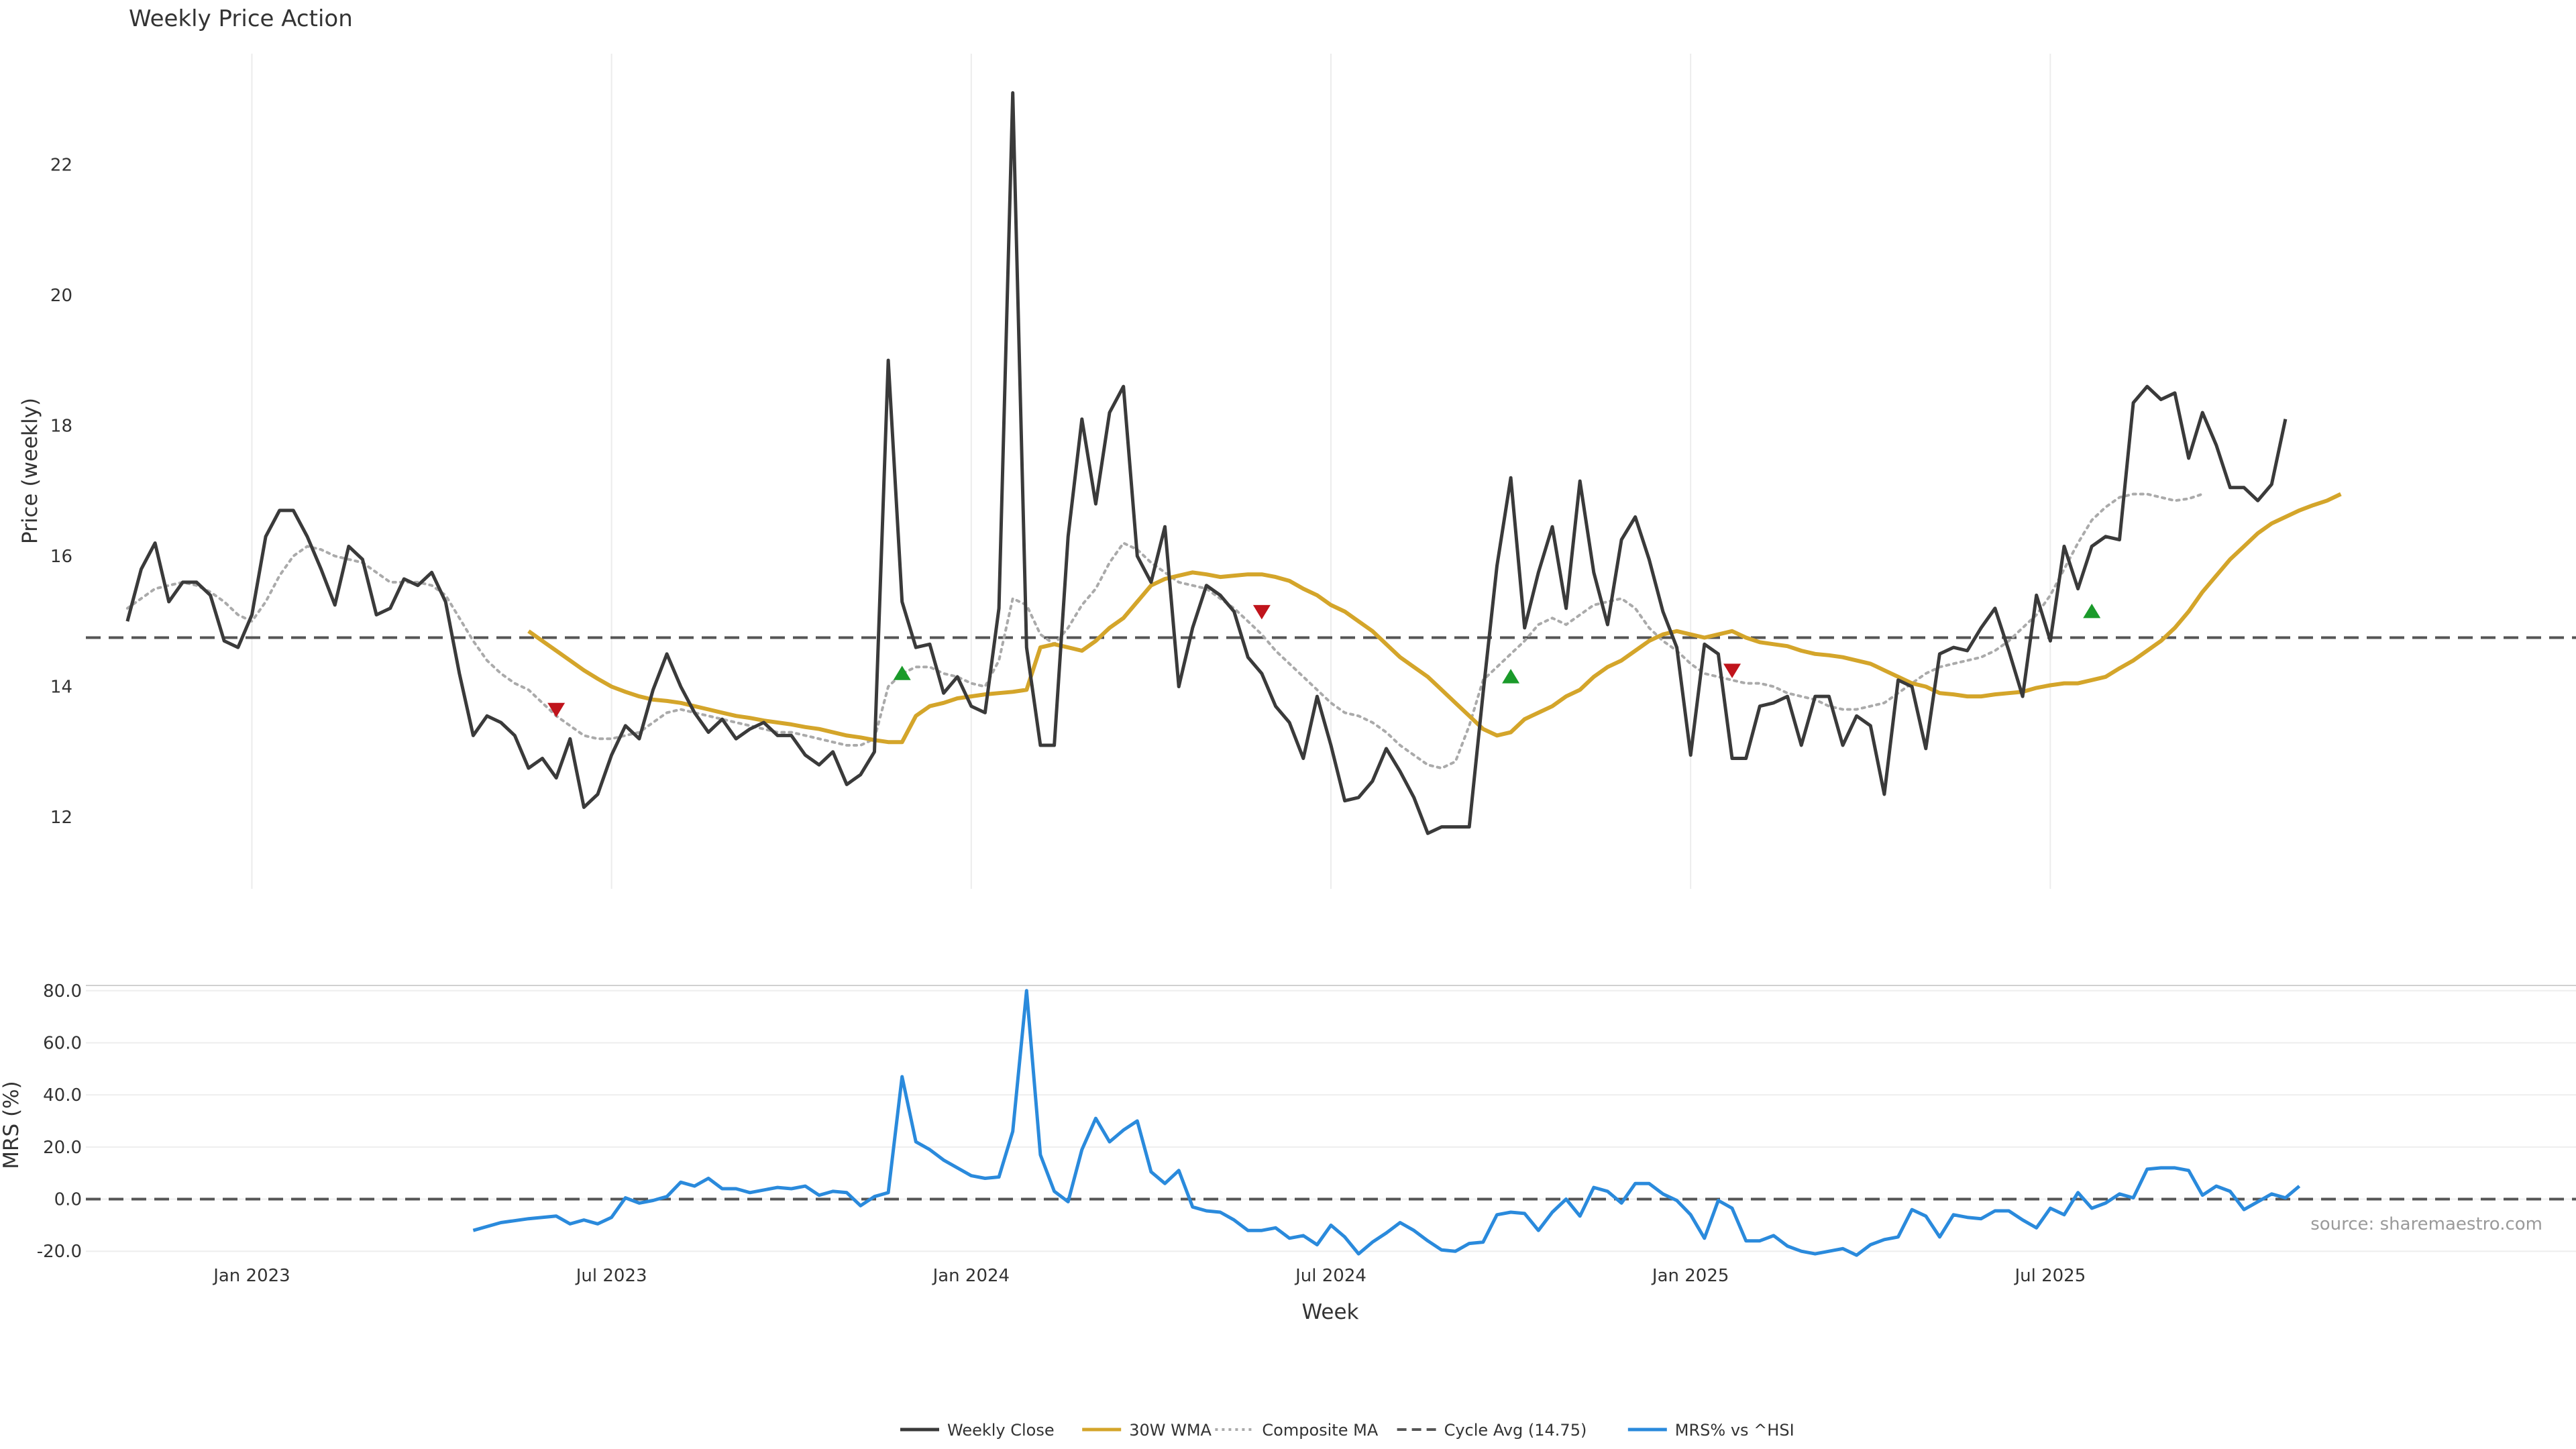 This screenshot has height=1449, width=2576. I want to click on mrs-y-tick-label: 40.0, so click(62, 1095).